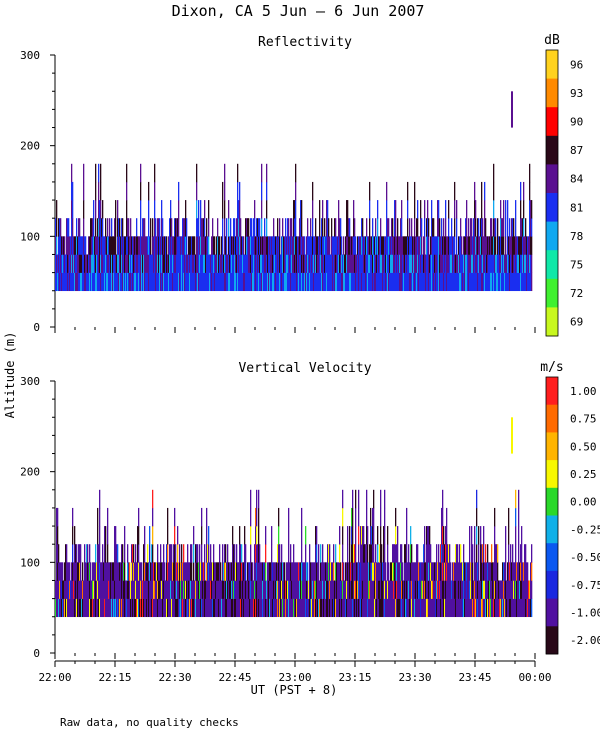 The width and height of the screenshot is (600, 750). What do you see at coordinates (552, 265) in the screenshot?
I see `colorbar-swatch` at bounding box center [552, 265].